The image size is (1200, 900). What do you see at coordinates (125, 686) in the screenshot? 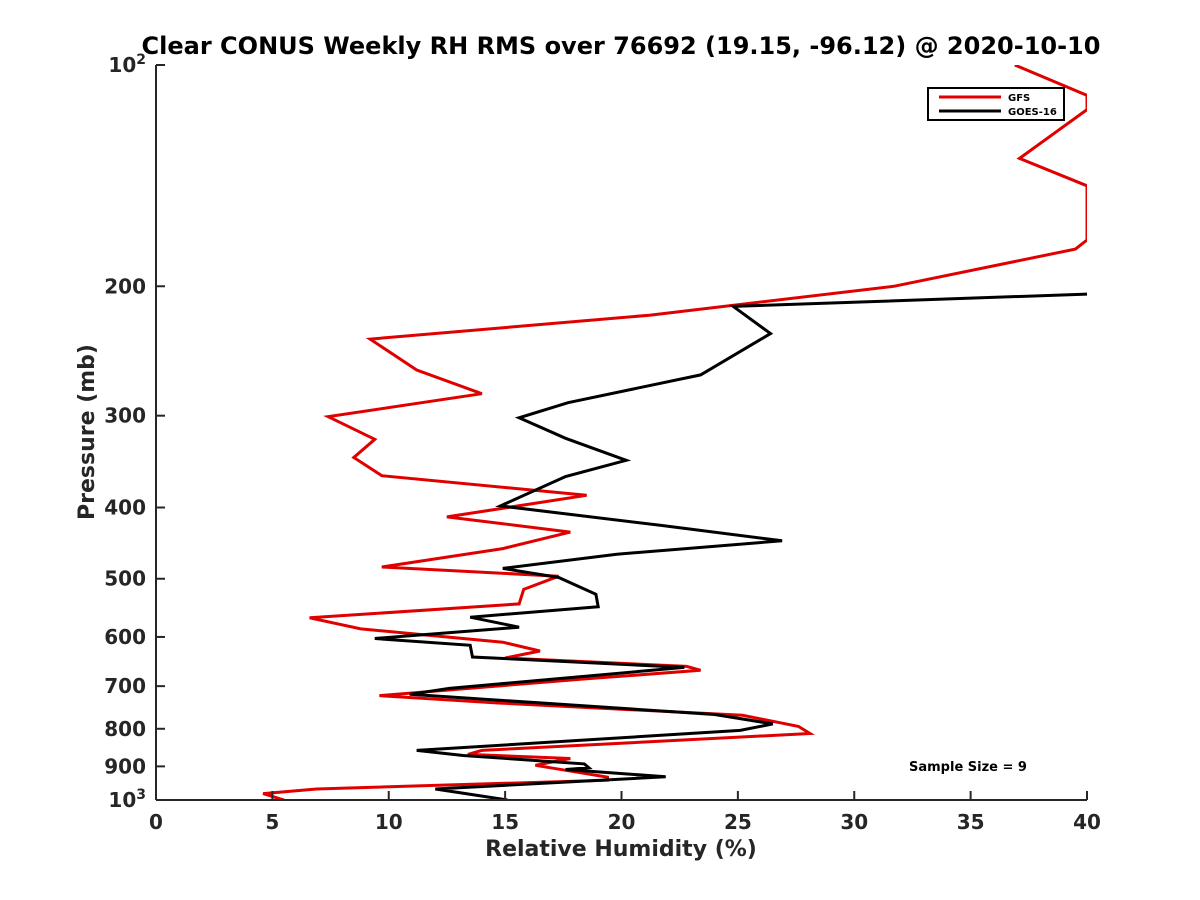
I see `y-tick-label: 700` at bounding box center [125, 686].